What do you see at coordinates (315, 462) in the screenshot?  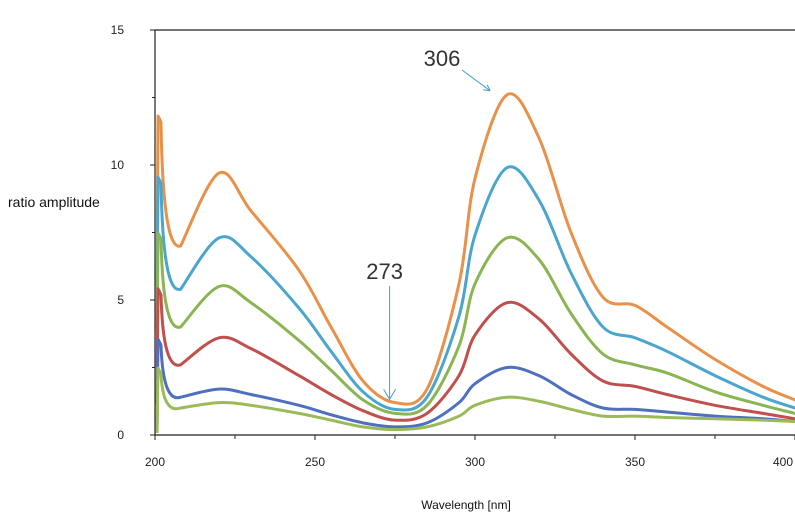 I see `x-tick-label: 250` at bounding box center [315, 462].